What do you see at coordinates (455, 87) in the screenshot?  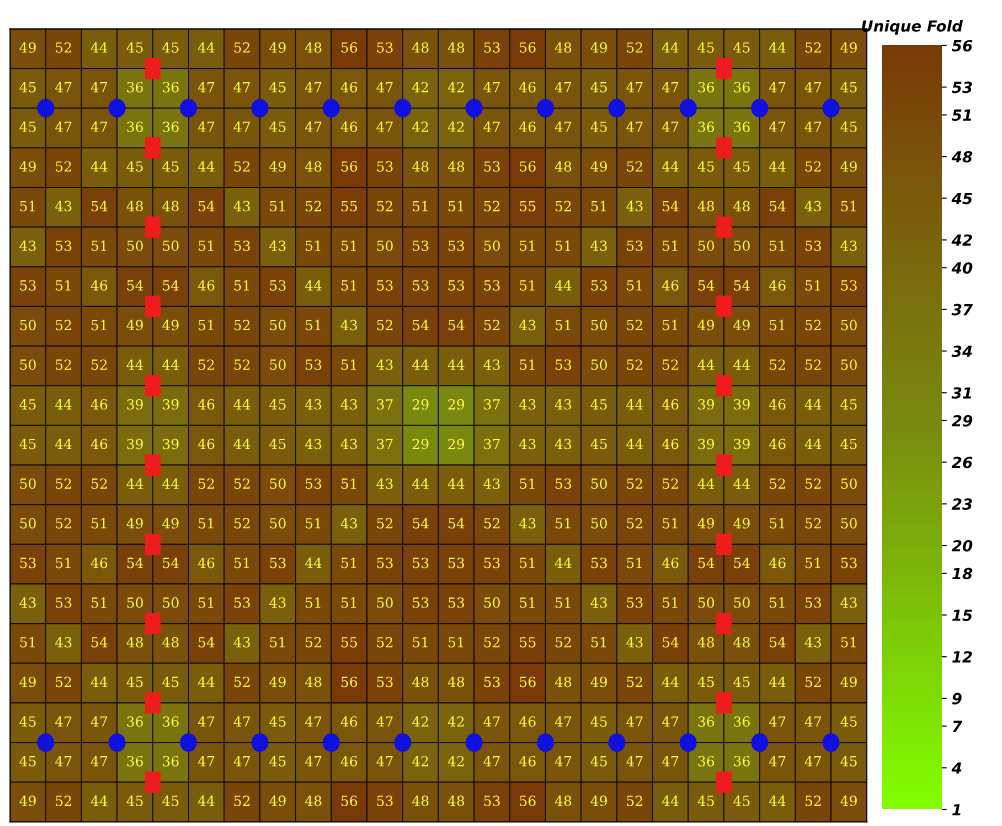 I see `data-label: 42` at bounding box center [455, 87].